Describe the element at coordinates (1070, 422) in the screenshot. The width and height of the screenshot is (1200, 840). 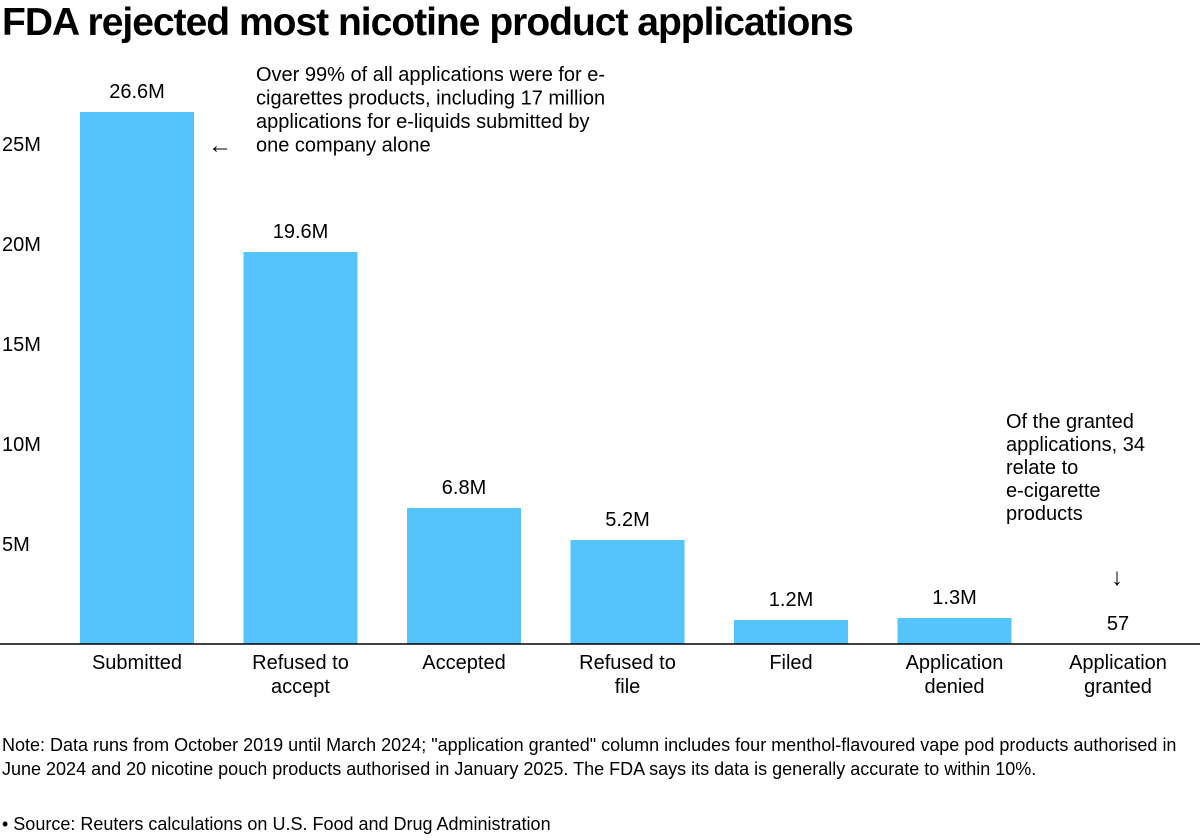
I see `annotation-text: Of the granted` at that location.